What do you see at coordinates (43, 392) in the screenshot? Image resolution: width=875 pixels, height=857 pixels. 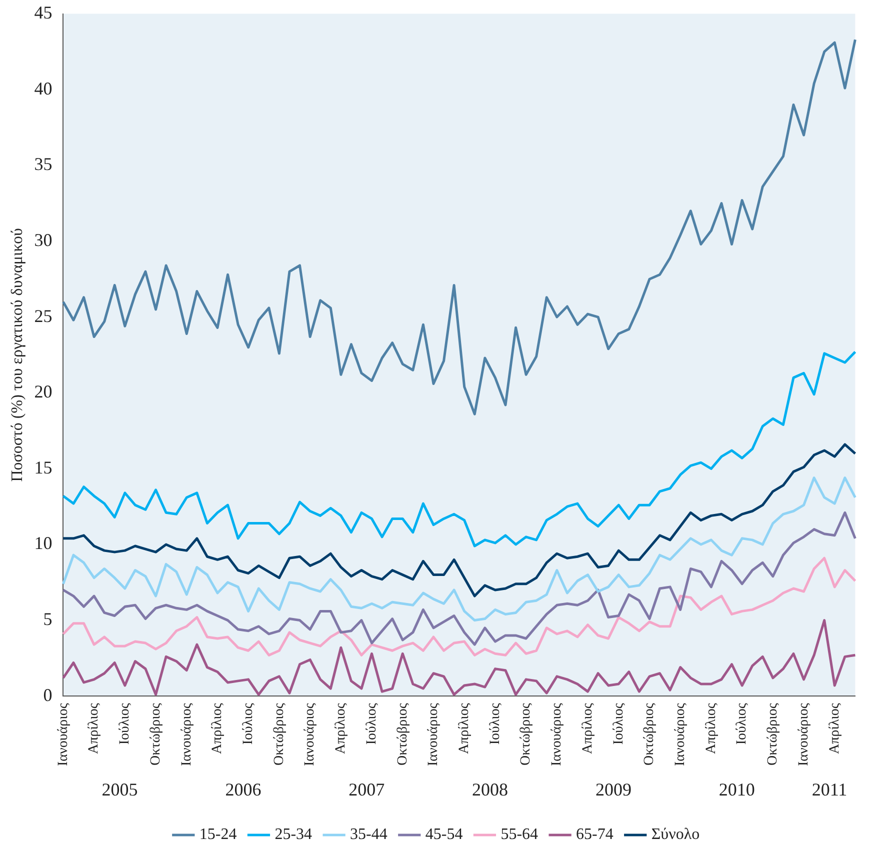 I see `y-tick-label: 20` at bounding box center [43, 392].